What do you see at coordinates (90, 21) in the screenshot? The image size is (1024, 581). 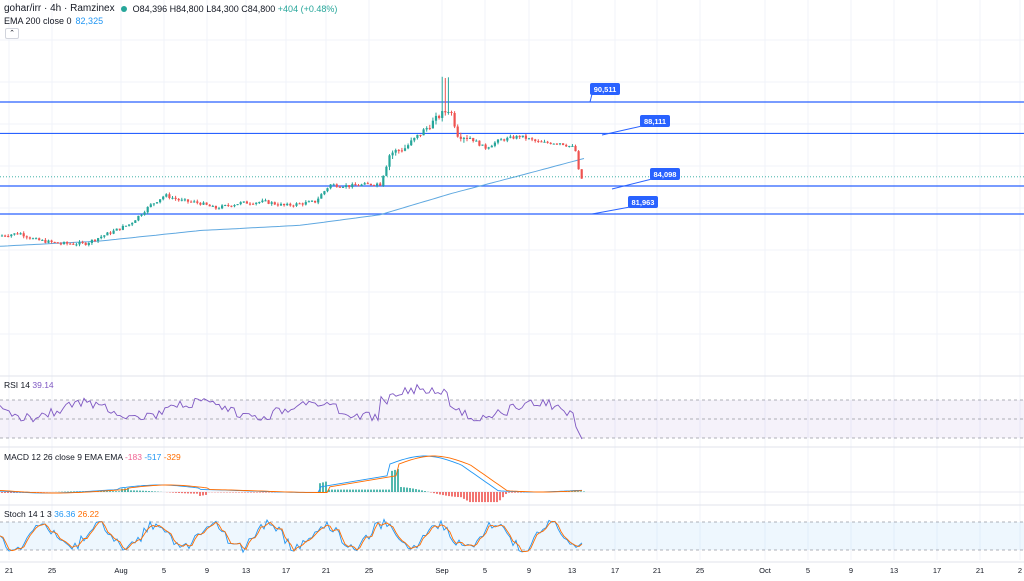 I see `ema-value: 82,325` at bounding box center [90, 21].